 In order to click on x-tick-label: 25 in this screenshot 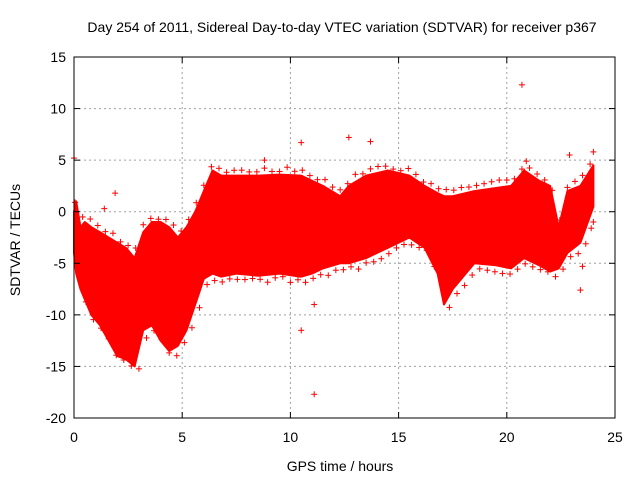, I will do `click(615, 437)`.